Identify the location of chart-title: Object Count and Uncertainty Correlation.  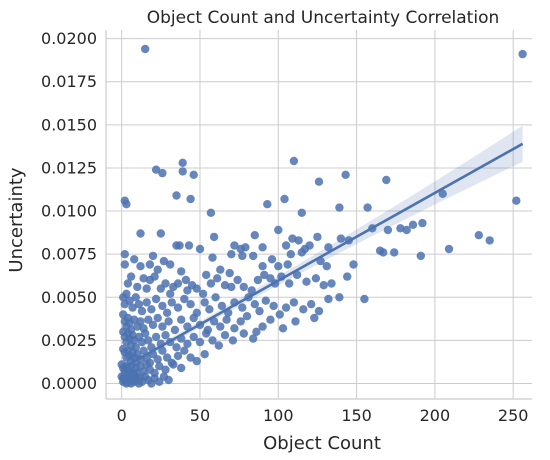
(323, 18).